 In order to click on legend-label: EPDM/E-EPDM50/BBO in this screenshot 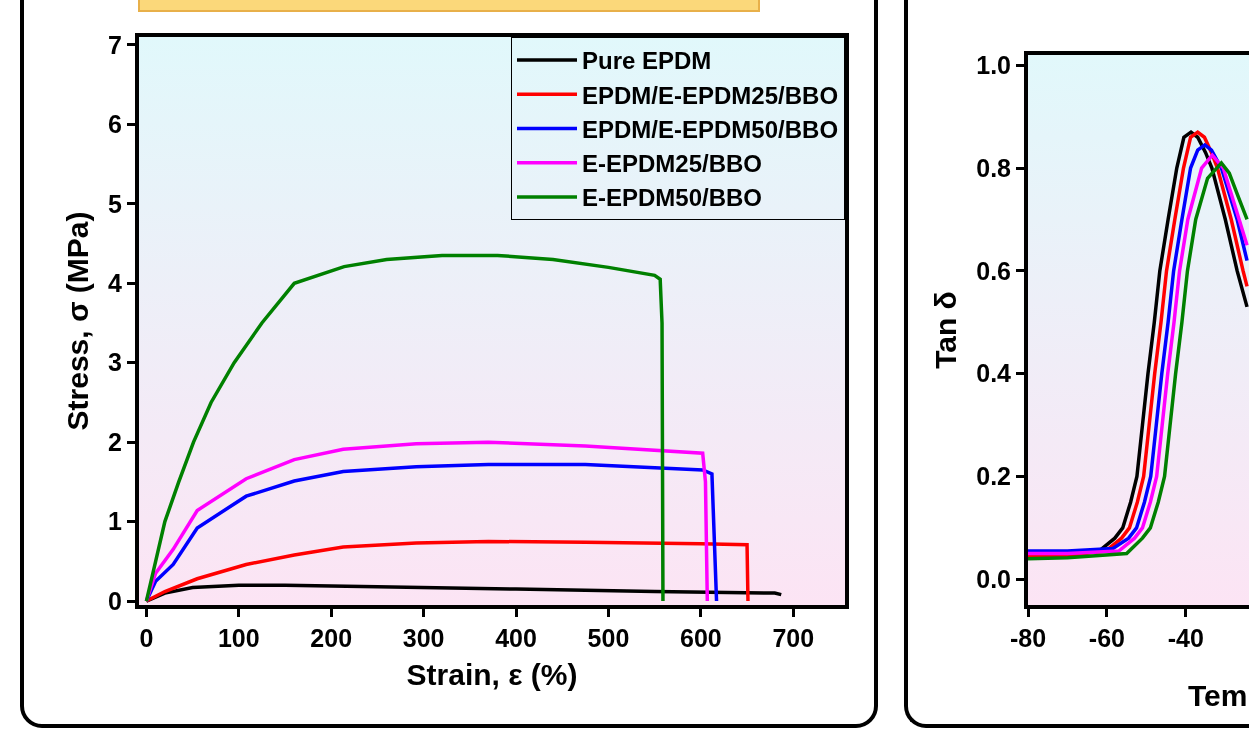, I will do `click(710, 129)`.